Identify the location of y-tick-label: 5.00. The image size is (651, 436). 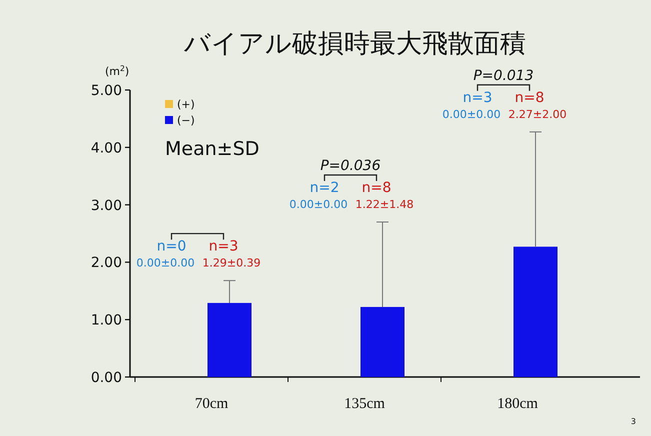
(106, 91).